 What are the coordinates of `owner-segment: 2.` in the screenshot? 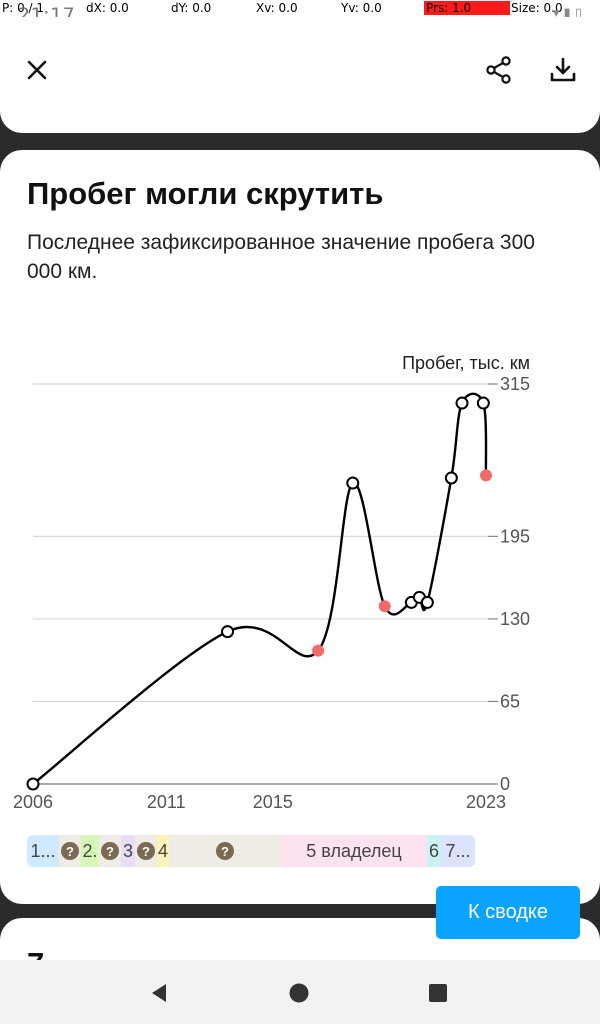 It's located at (90, 851).